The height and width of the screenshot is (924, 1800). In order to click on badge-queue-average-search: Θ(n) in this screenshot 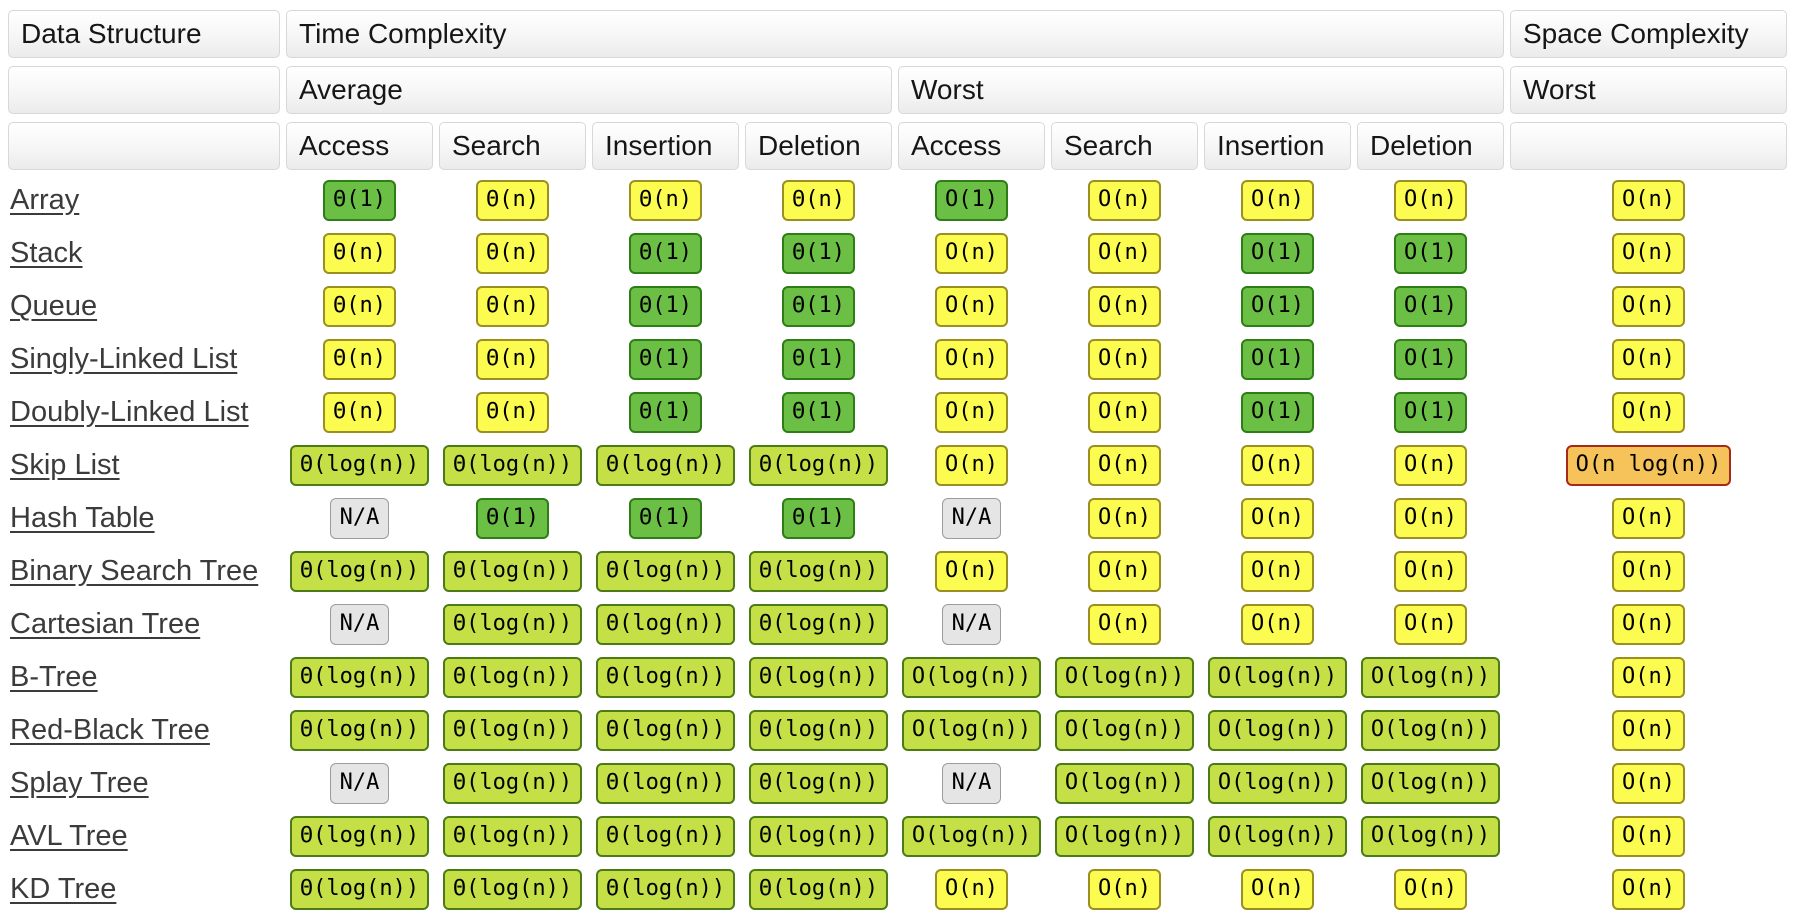, I will do `click(512, 306)`.